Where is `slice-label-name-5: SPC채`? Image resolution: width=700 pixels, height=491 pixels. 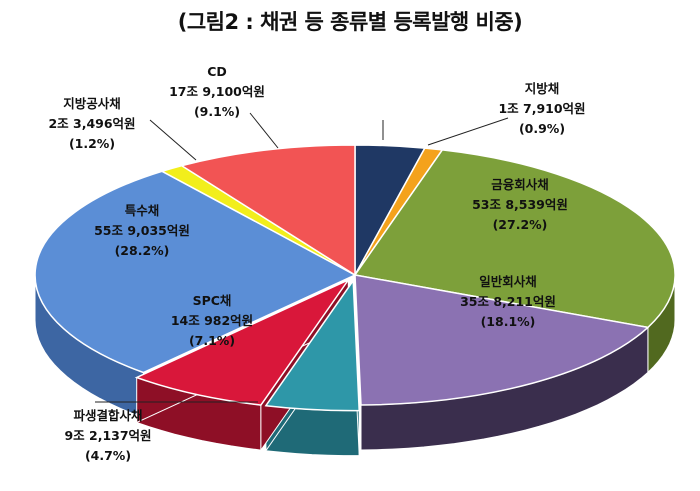
slice-label-name-5: SPC채 is located at coordinates (212, 300).